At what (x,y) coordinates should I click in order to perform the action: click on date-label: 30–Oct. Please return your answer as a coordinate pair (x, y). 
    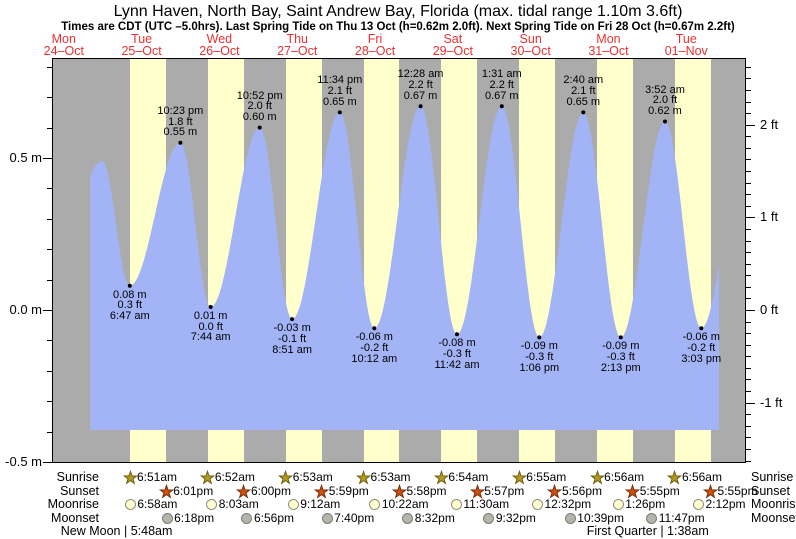
    Looking at the image, I should click on (530, 51).